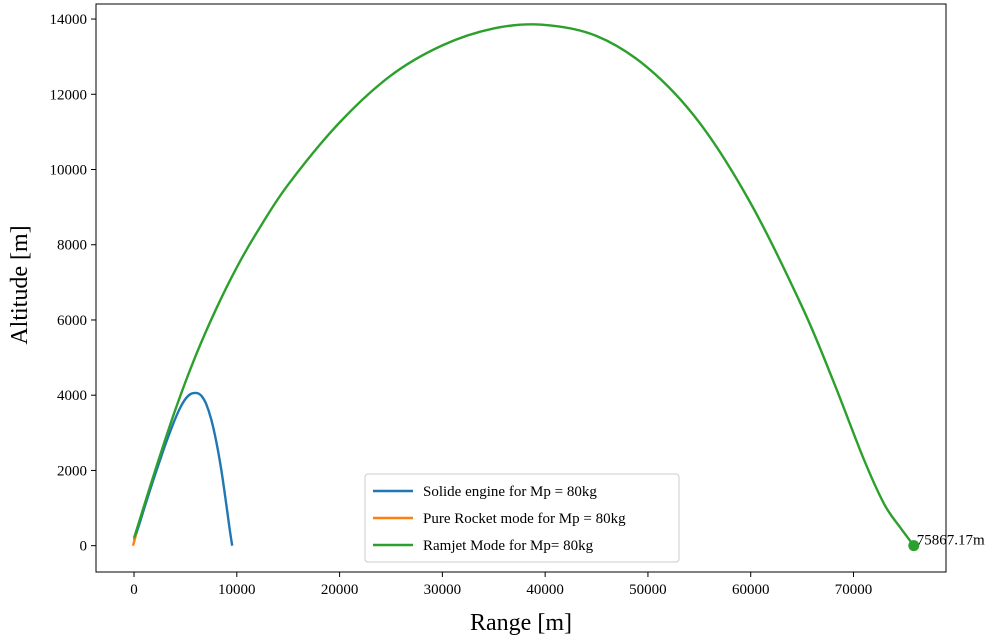 Image resolution: width=996 pixels, height=638 pixels. What do you see at coordinates (69, 95) in the screenshot?
I see `y-tick-label: 12000` at bounding box center [69, 95].